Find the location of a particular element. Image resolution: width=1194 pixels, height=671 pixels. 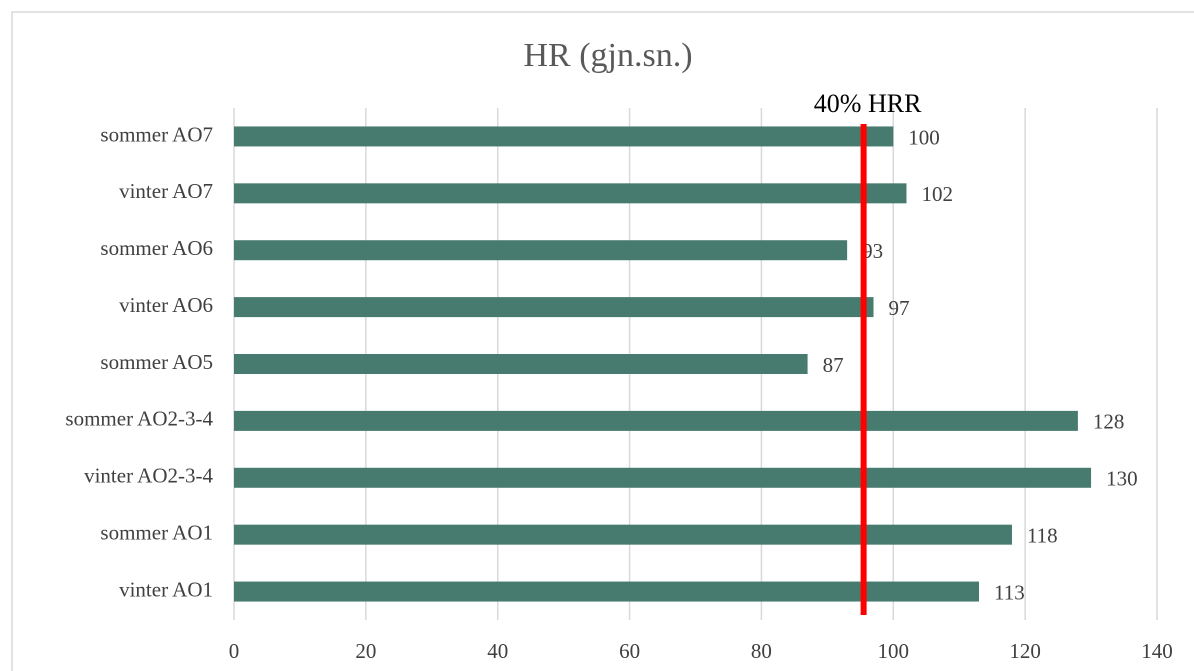

x-tick-label: 140 is located at coordinates (1157, 651).